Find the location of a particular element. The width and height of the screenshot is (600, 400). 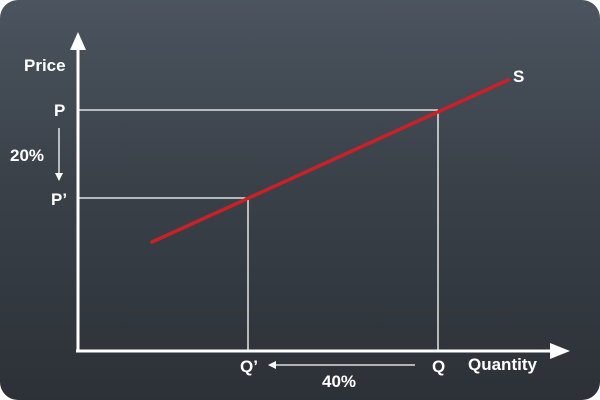

price-p-prime-label: P’ is located at coordinates (59, 199).